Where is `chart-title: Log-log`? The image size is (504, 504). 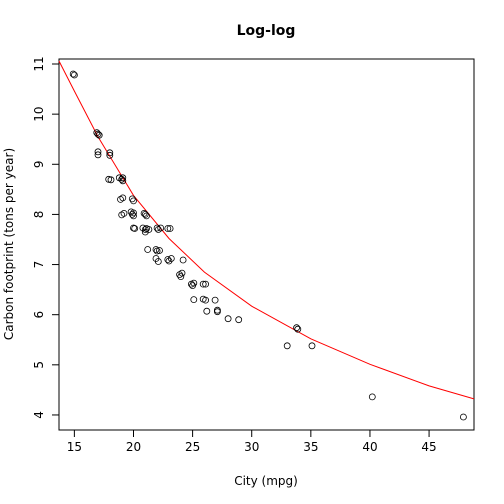 chart-title: Log-log is located at coordinates (266, 31).